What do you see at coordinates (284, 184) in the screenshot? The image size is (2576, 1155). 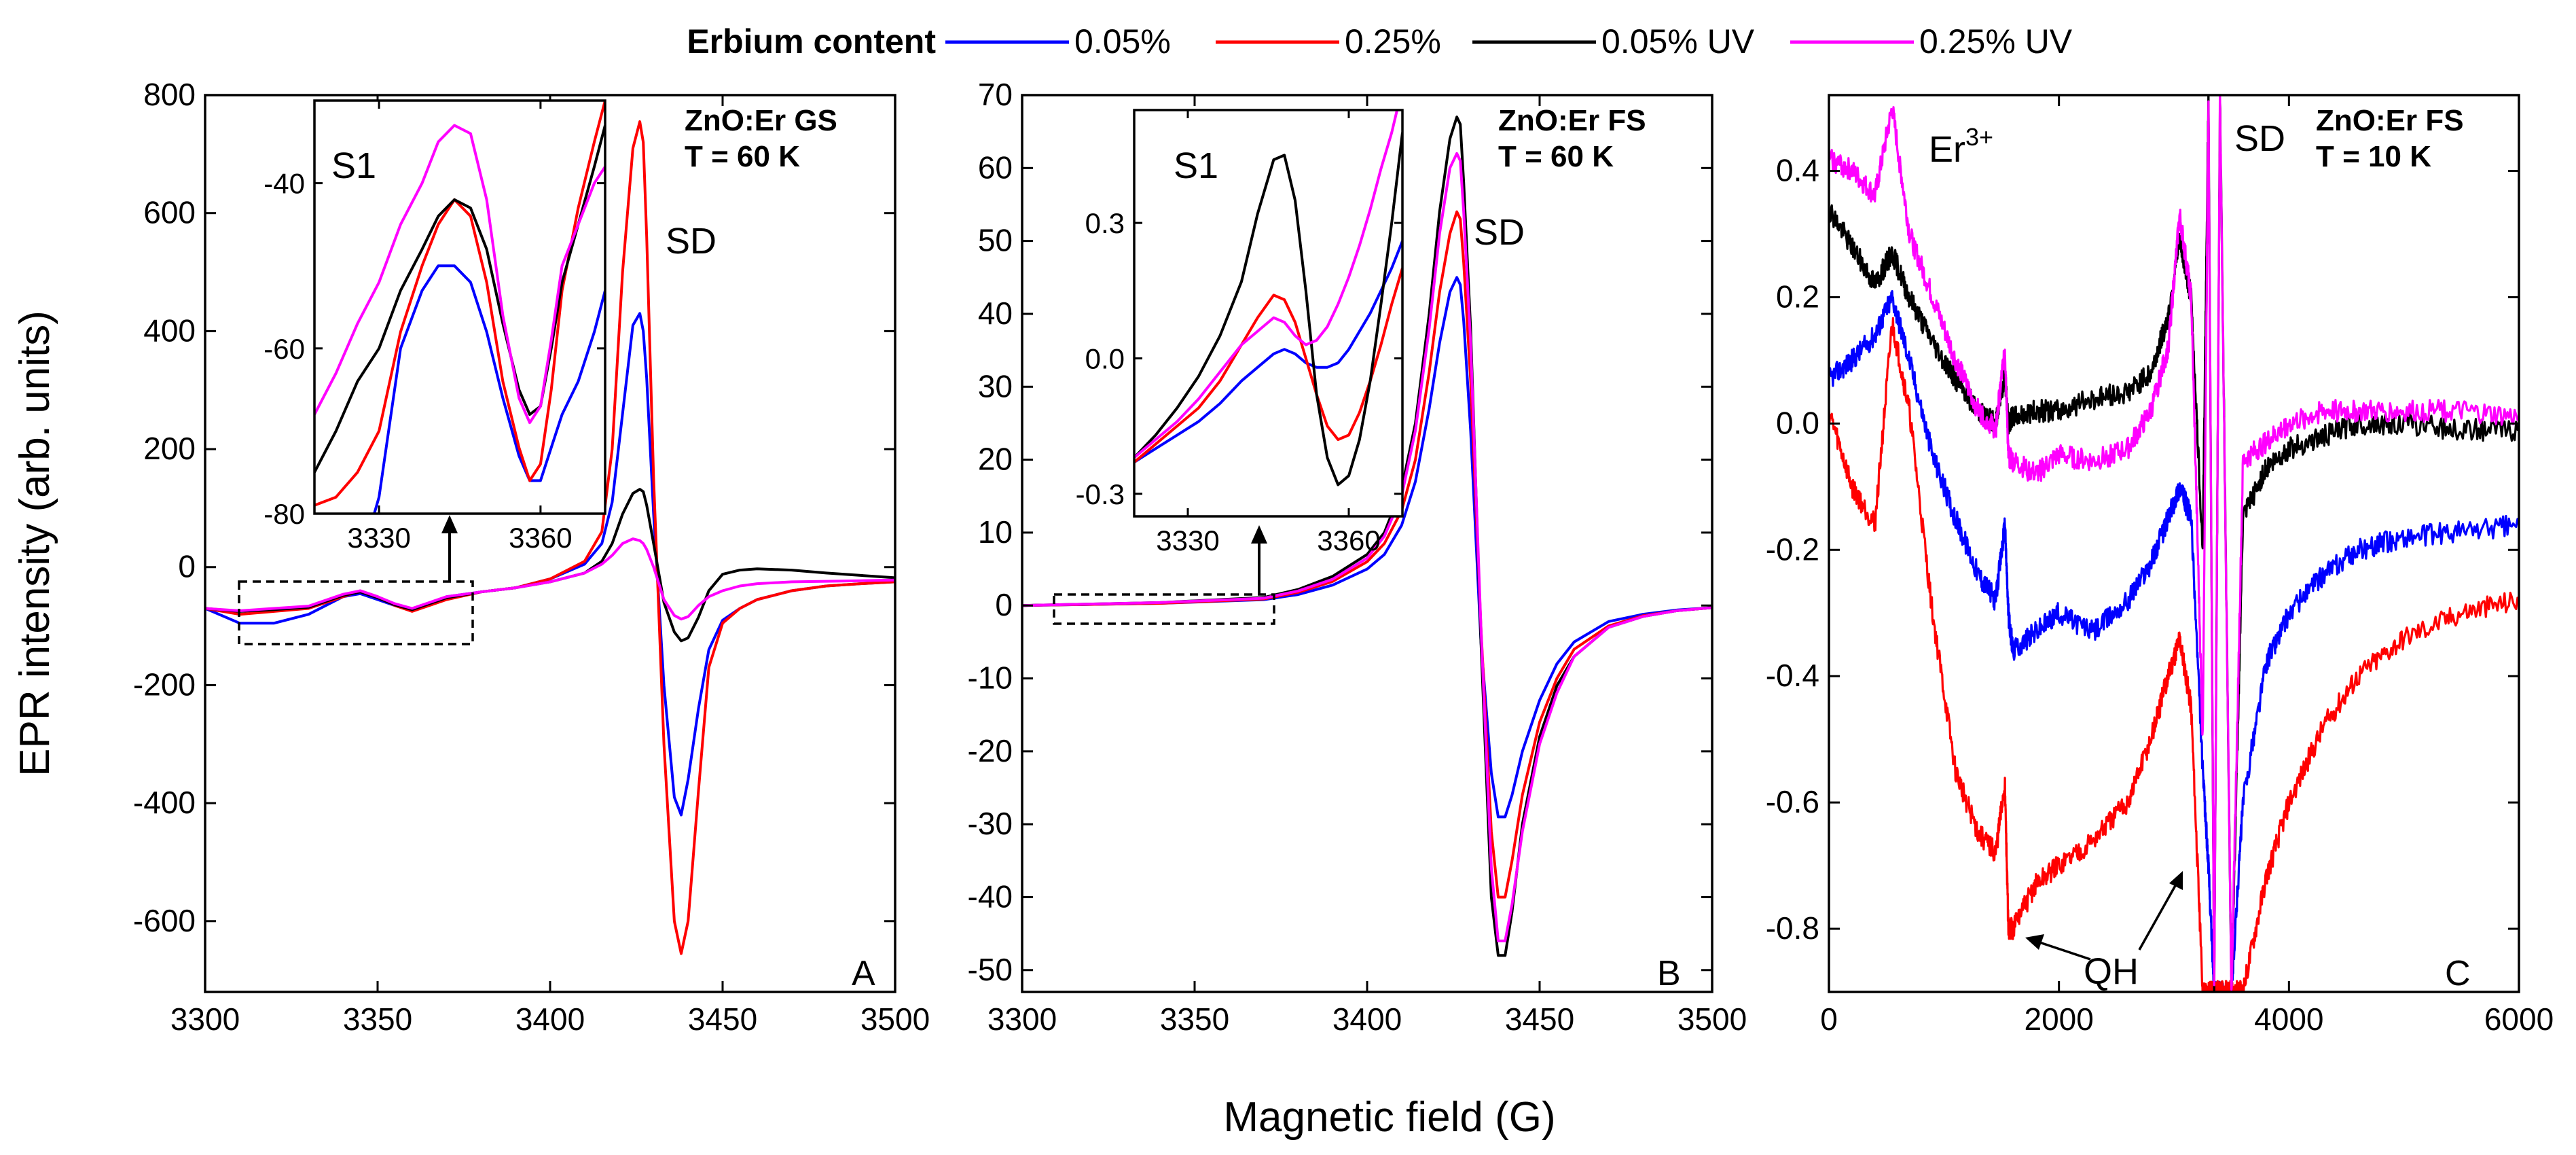 I see `inset-a-y-tick-label-2: -40` at bounding box center [284, 184].